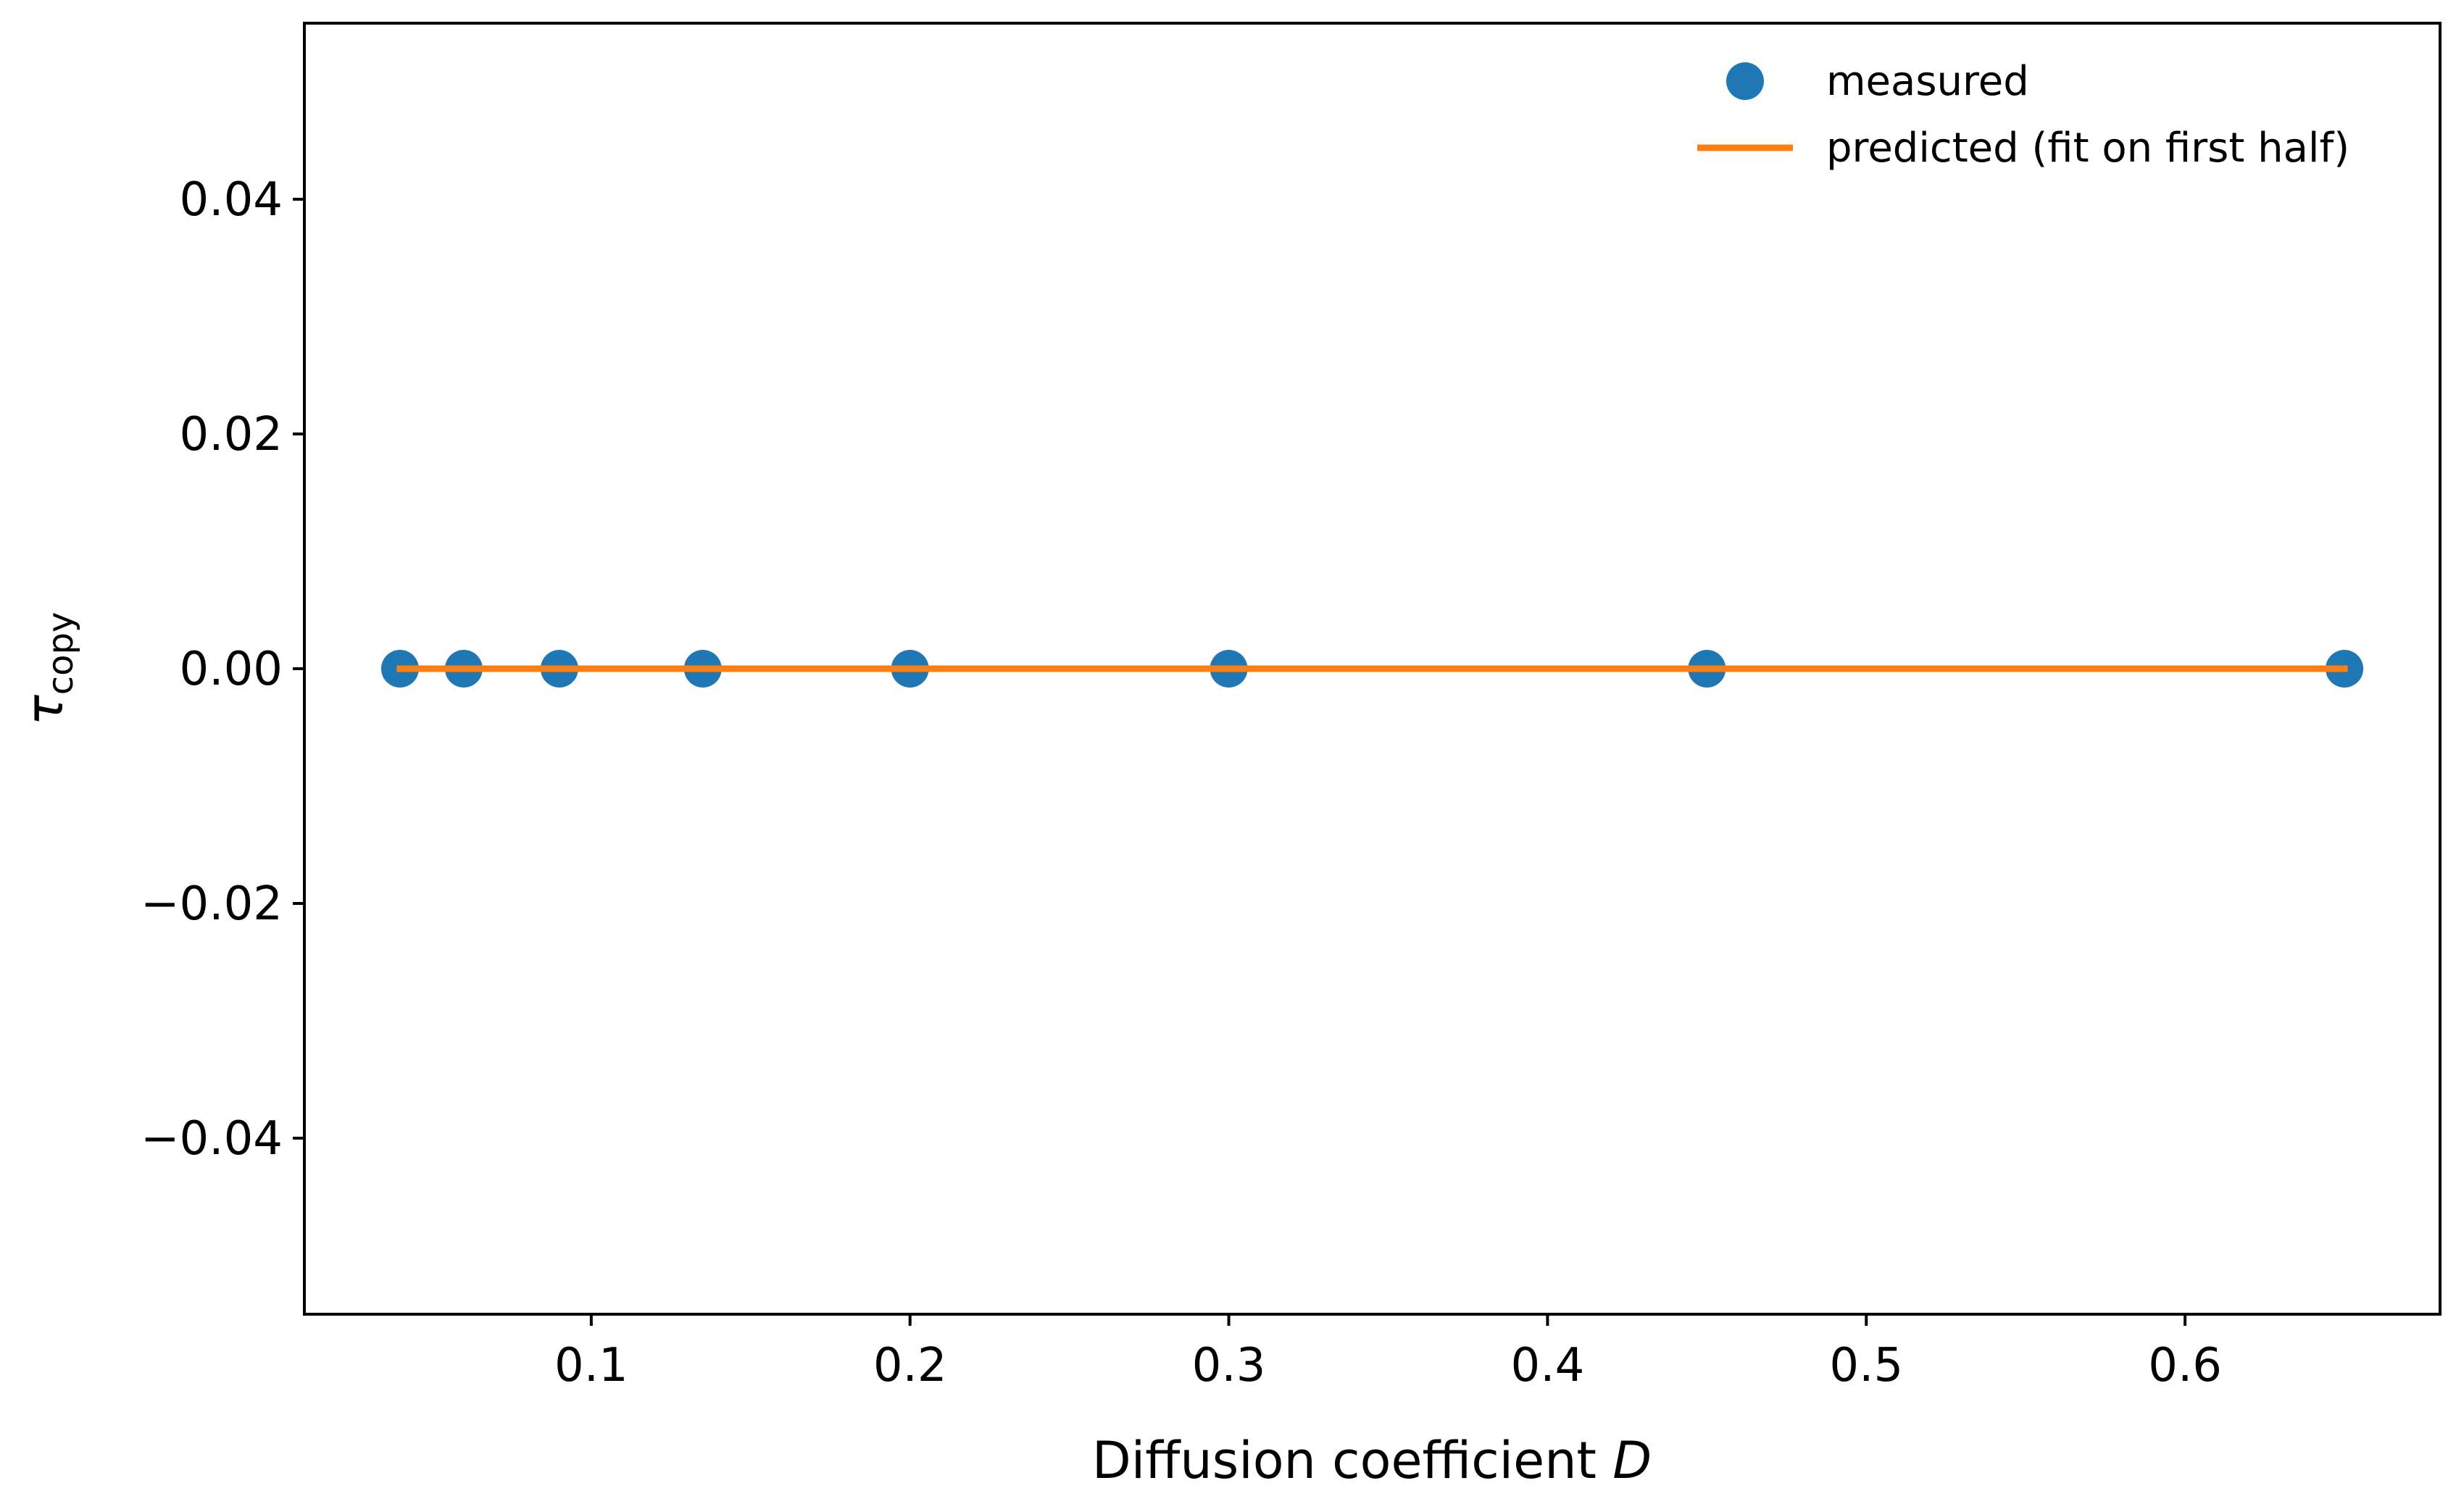 This screenshot has width=2456, height=1512. Describe the element at coordinates (1229, 1365) in the screenshot. I see `x-tick-label: 0.3` at that location.